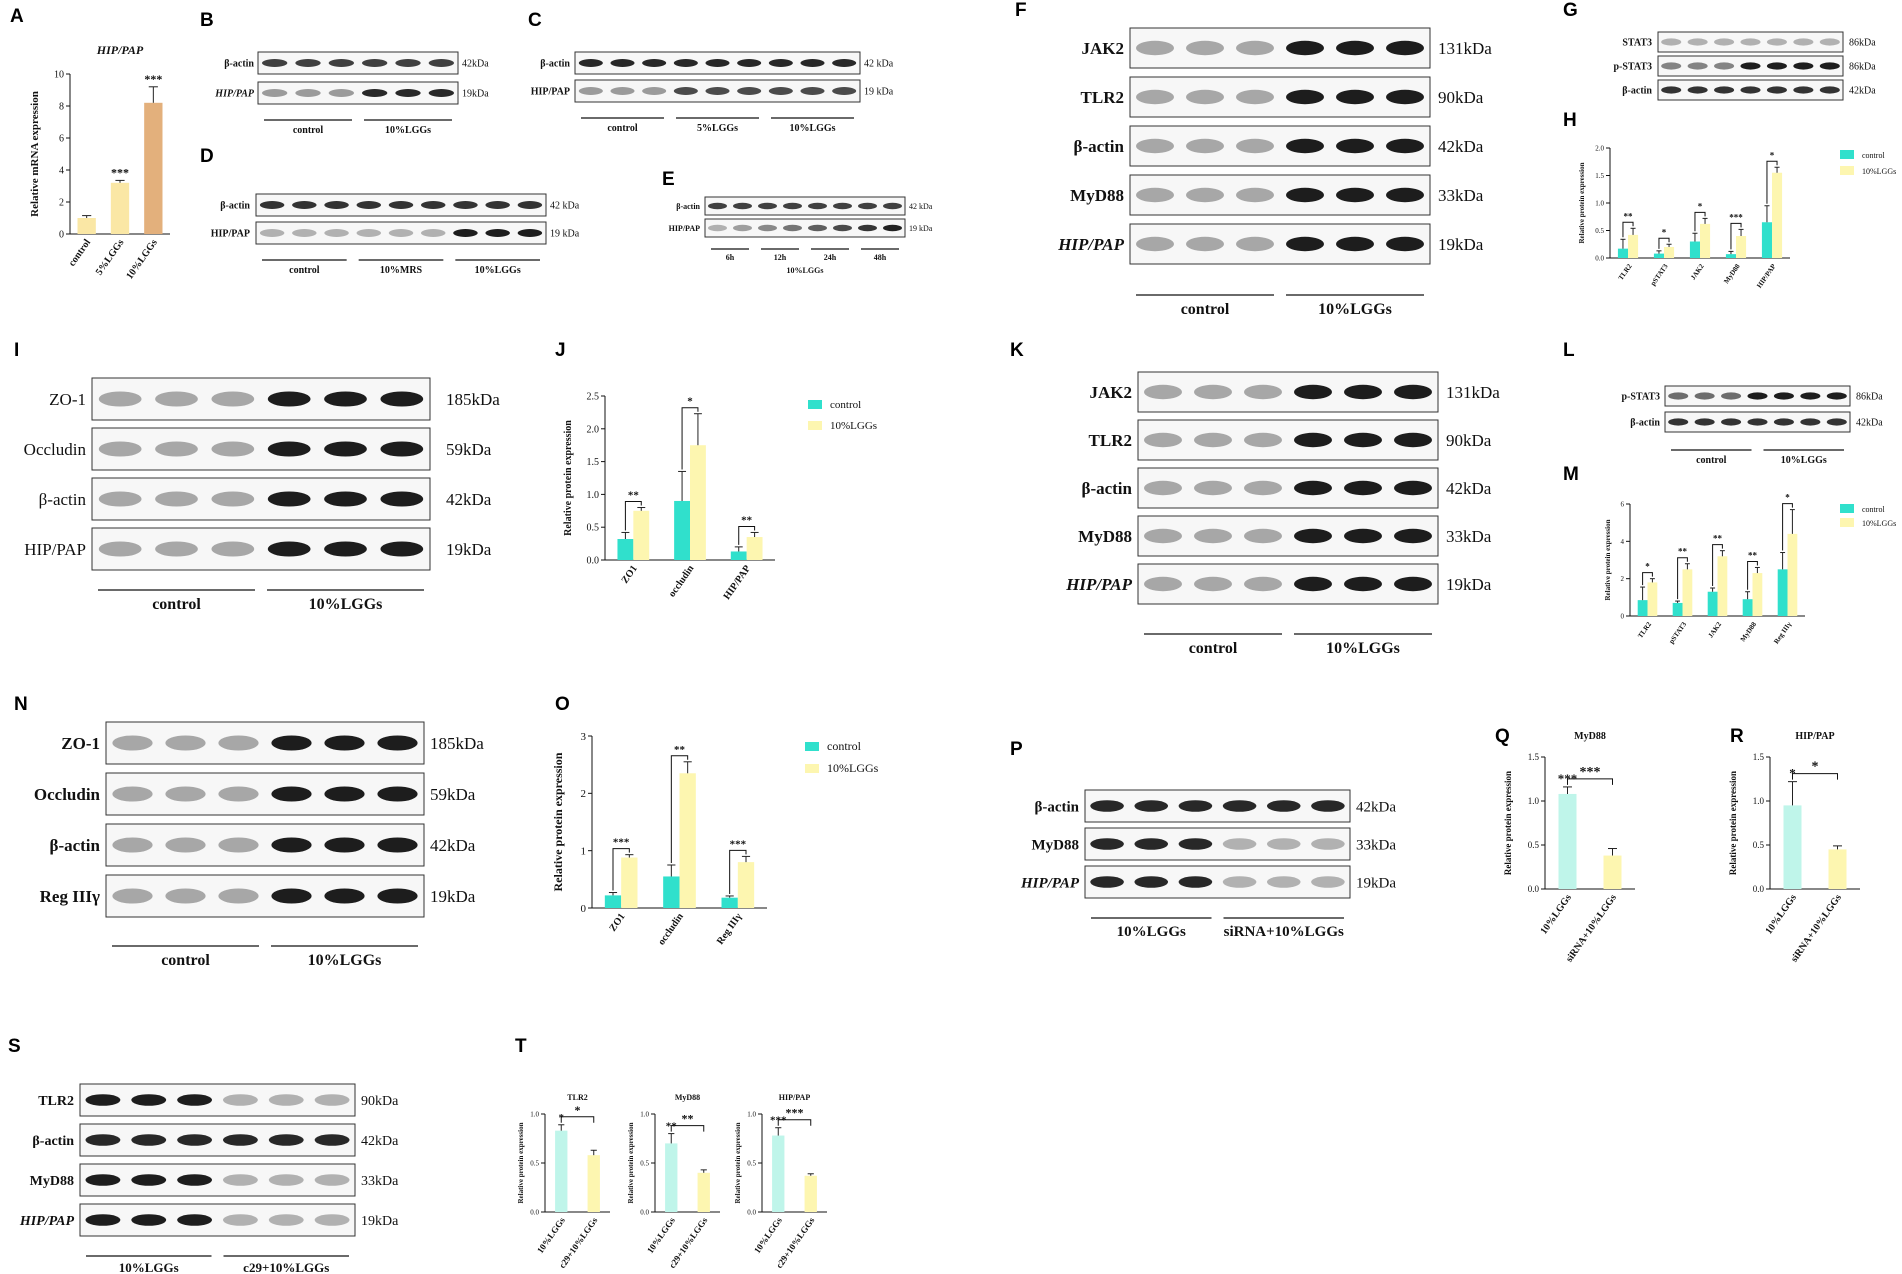  What do you see at coordinates (1814, 736) in the screenshot?
I see `chart-title: HIP/PAP` at bounding box center [1814, 736].